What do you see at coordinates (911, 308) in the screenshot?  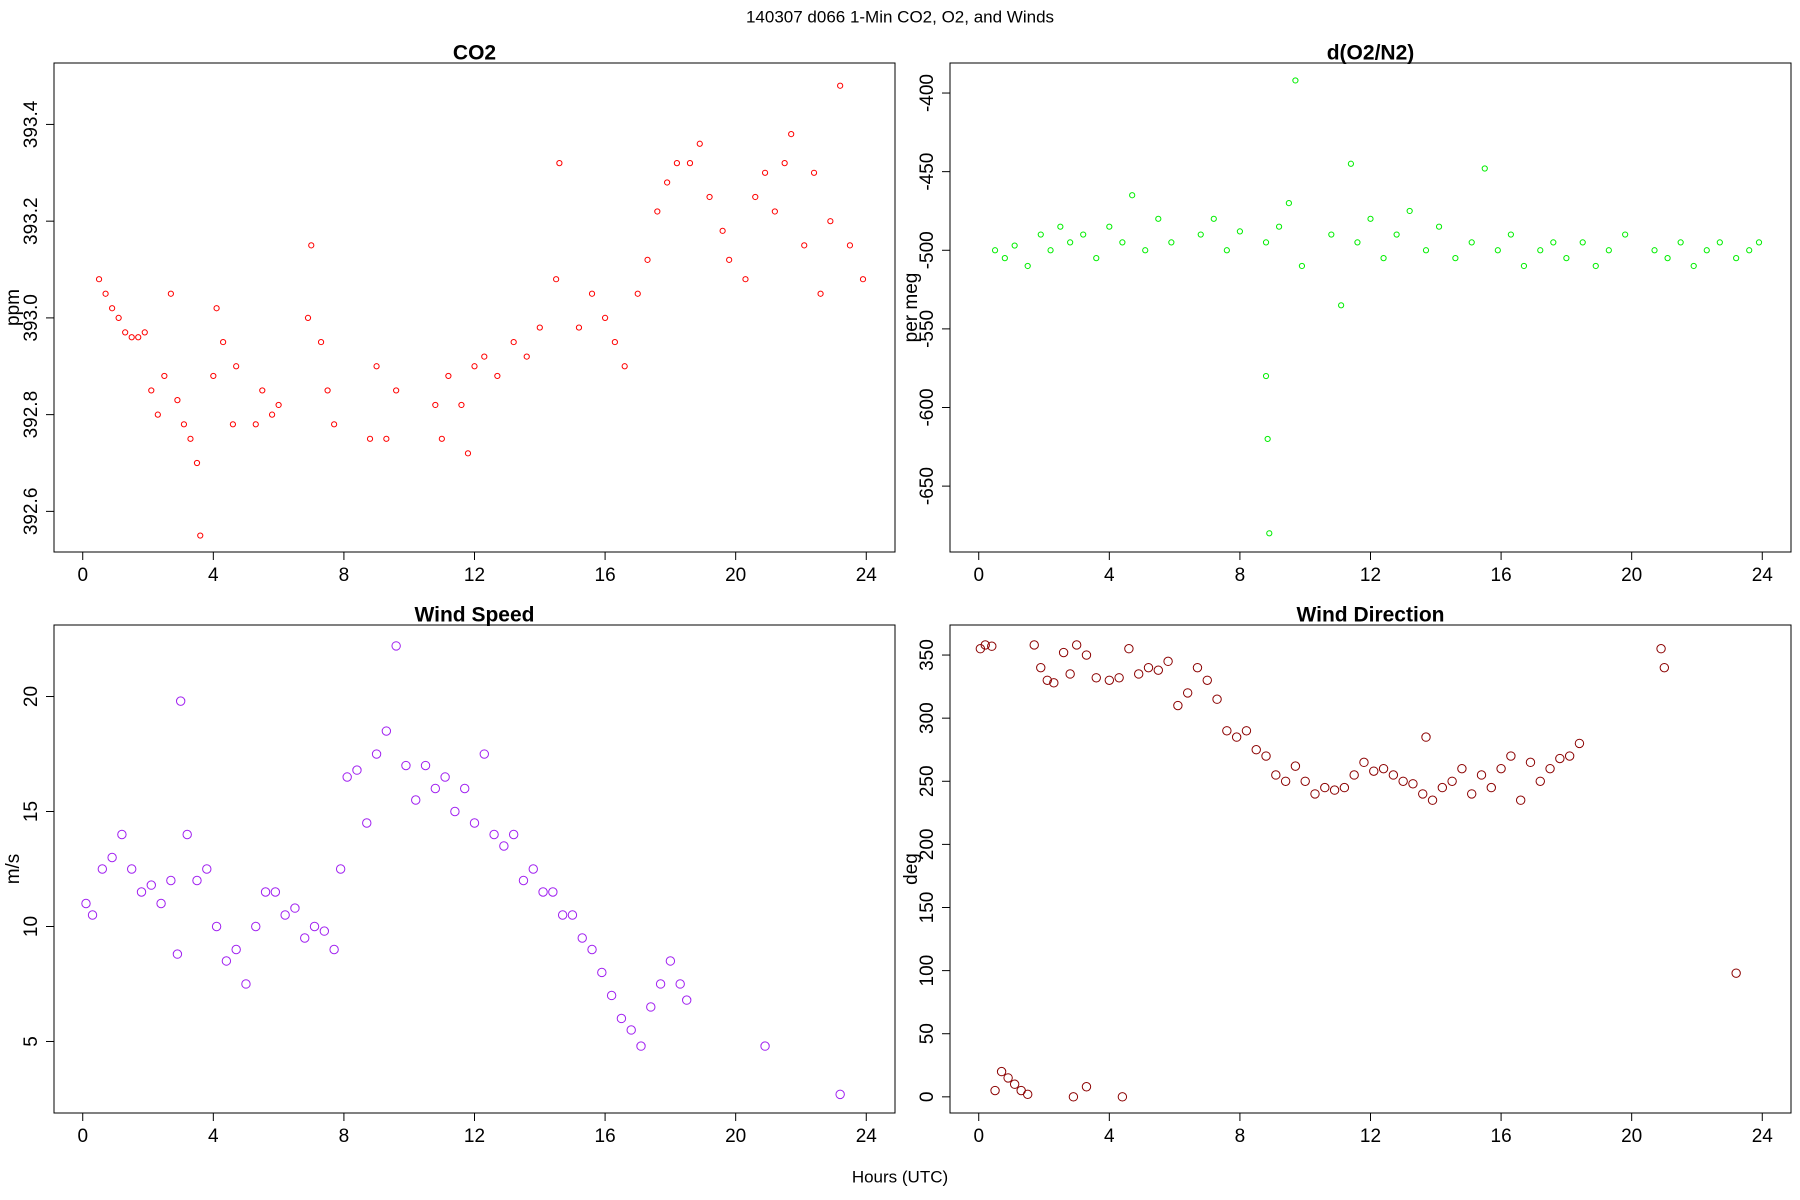 I see `y-axis-label: per meg` at bounding box center [911, 308].